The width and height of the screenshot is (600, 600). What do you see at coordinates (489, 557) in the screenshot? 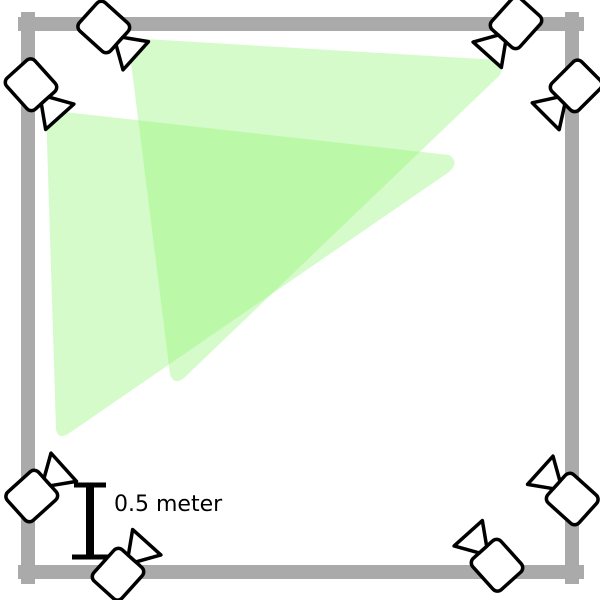
I see `camera-bottom-right-lower` at bounding box center [489, 557].